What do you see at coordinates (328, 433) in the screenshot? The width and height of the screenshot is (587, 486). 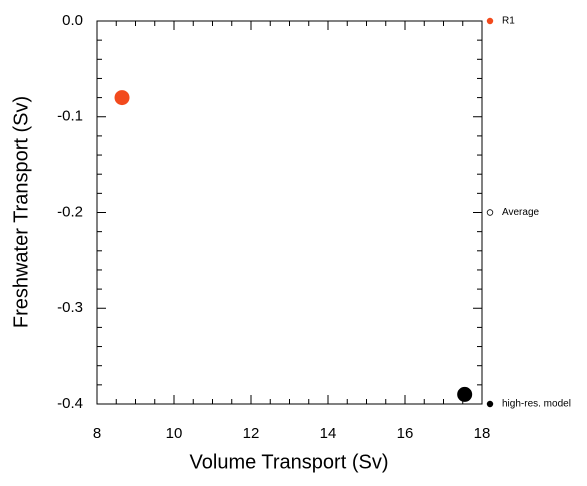 I see `x-tick-label: 14` at bounding box center [328, 433].